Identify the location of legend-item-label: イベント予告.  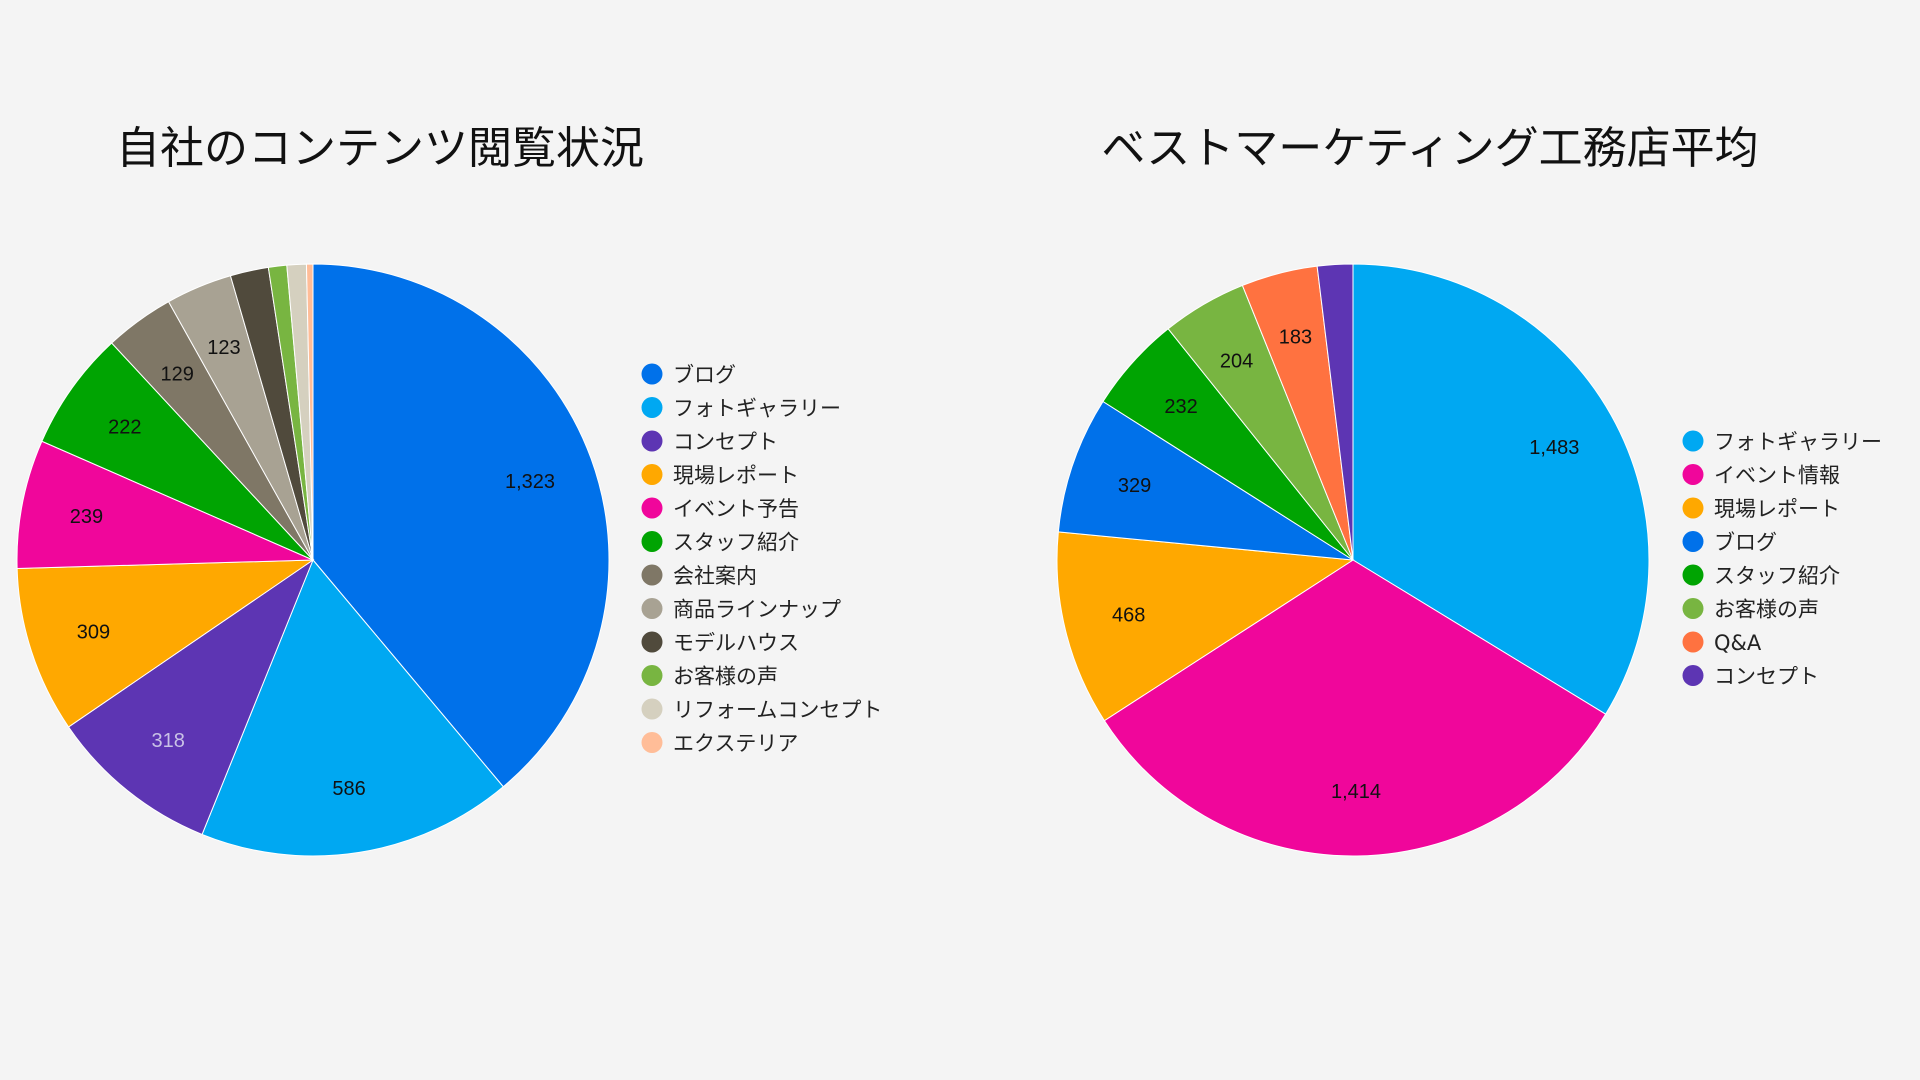
(736, 509).